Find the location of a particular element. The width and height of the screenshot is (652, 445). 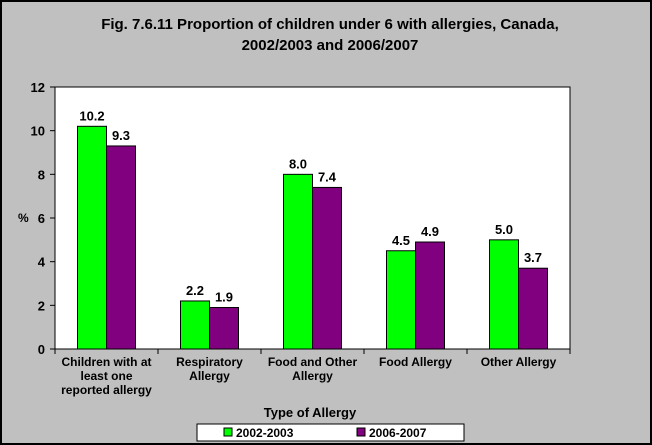

y-axis-label: % is located at coordinates (23, 218).